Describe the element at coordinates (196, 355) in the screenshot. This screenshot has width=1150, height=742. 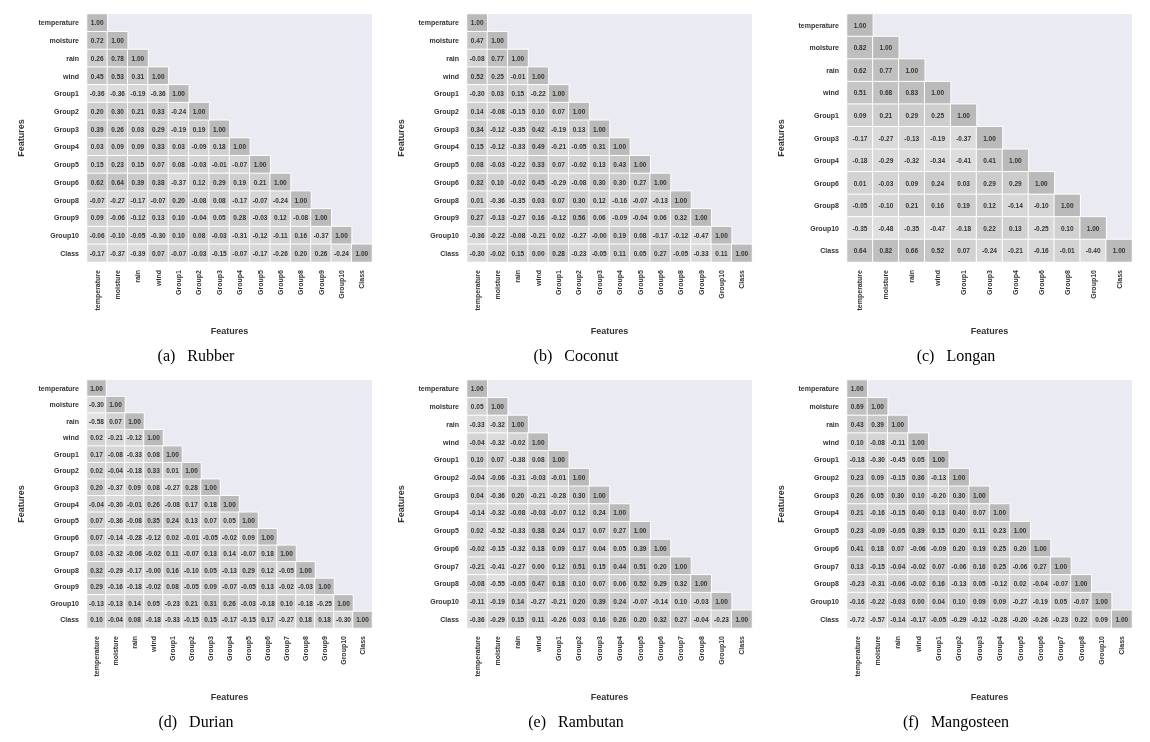
I see `text: (a) Rubber` at that location.